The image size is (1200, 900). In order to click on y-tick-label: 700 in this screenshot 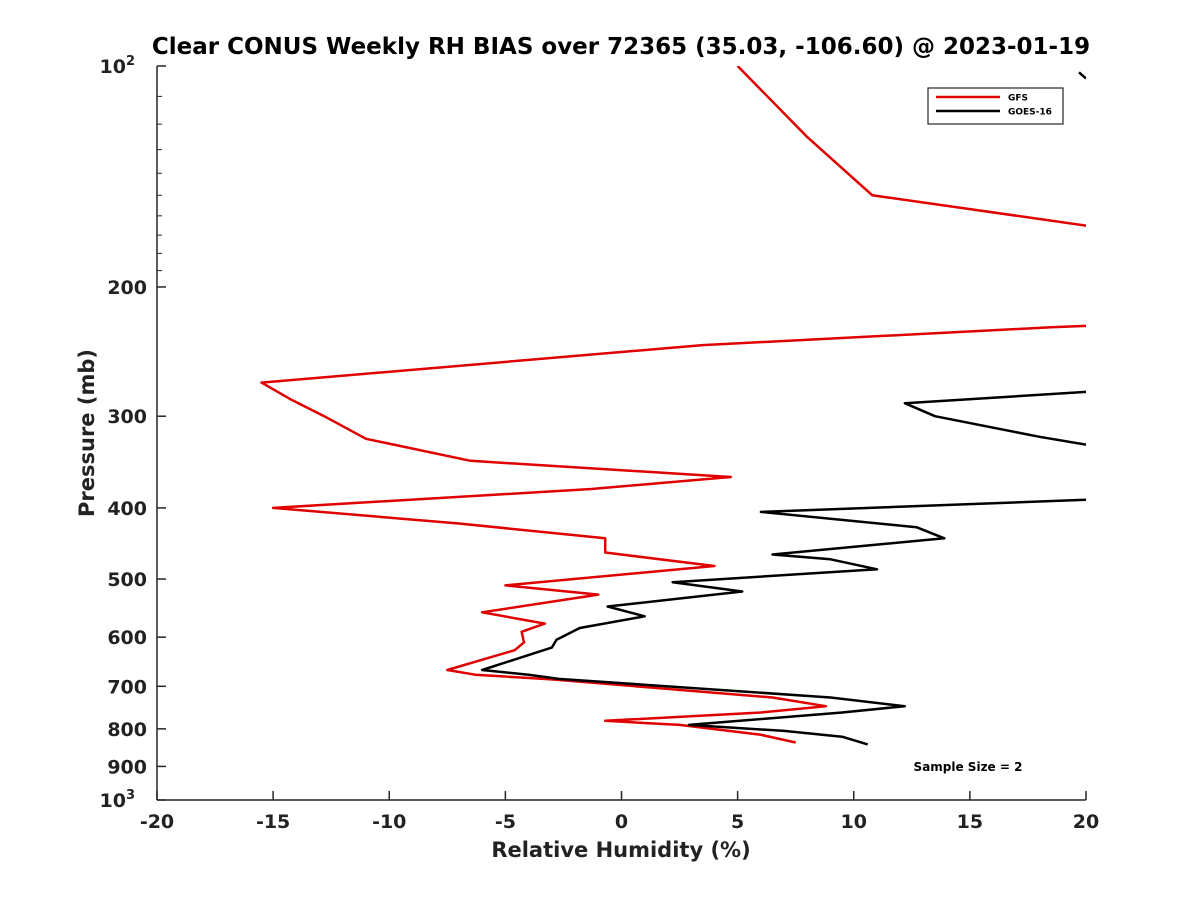, I will do `click(127, 687)`.